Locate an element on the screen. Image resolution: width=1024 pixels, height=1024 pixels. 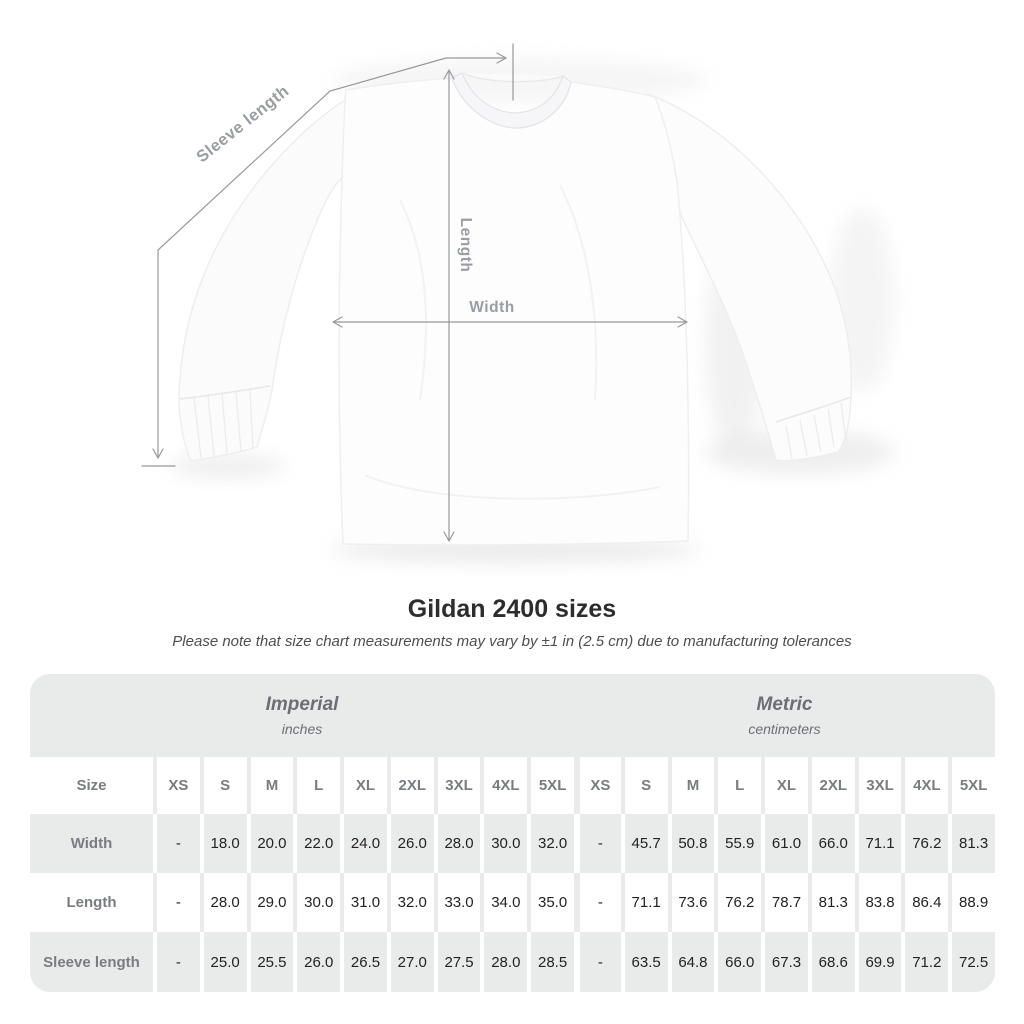
measurement-value-cell: 24.0 is located at coordinates (363, 843).